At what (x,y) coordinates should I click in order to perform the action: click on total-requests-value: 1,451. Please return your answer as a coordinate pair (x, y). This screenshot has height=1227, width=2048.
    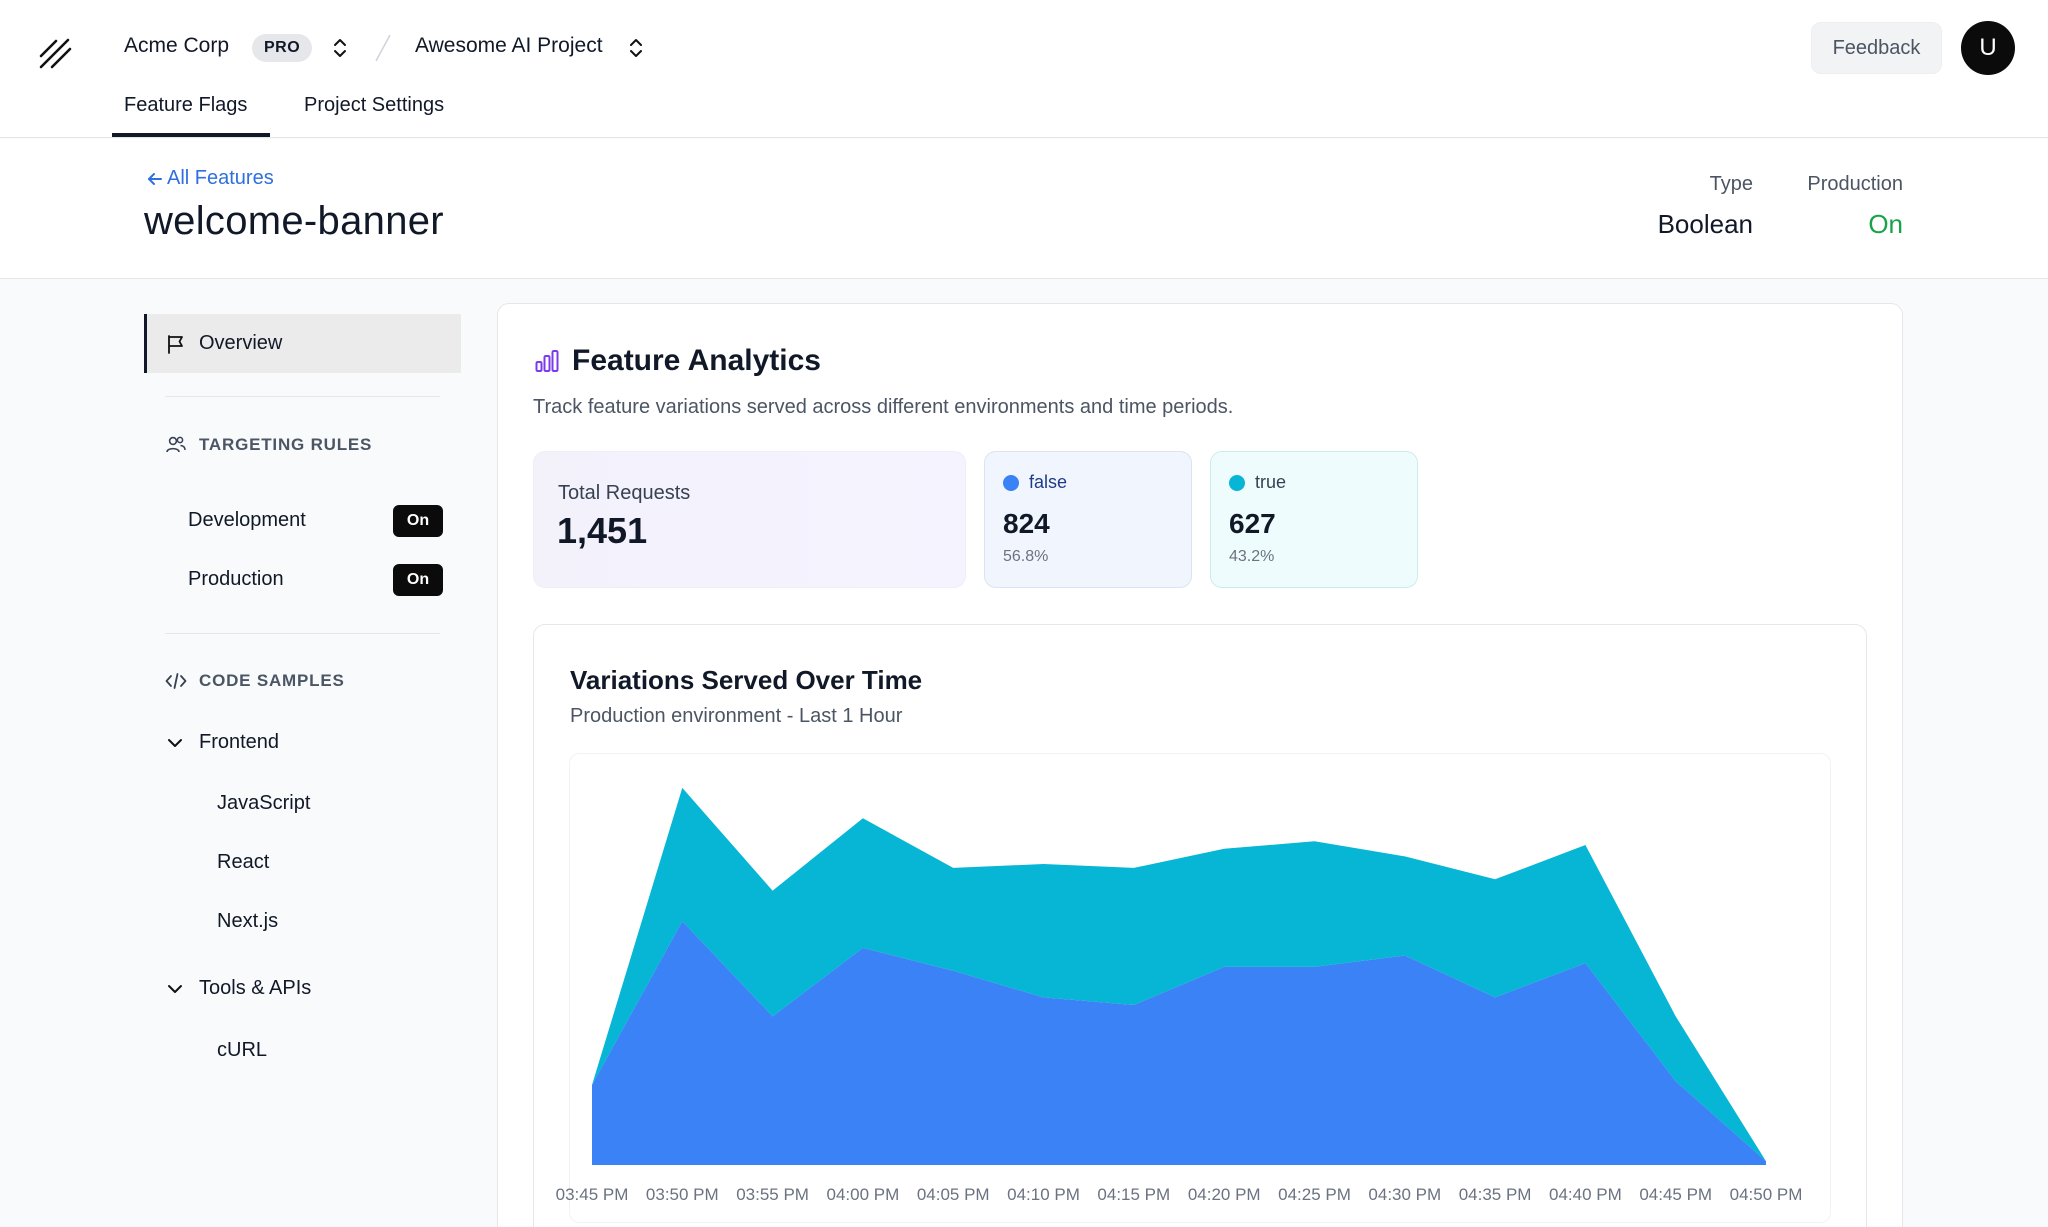
    Looking at the image, I should click on (602, 530).